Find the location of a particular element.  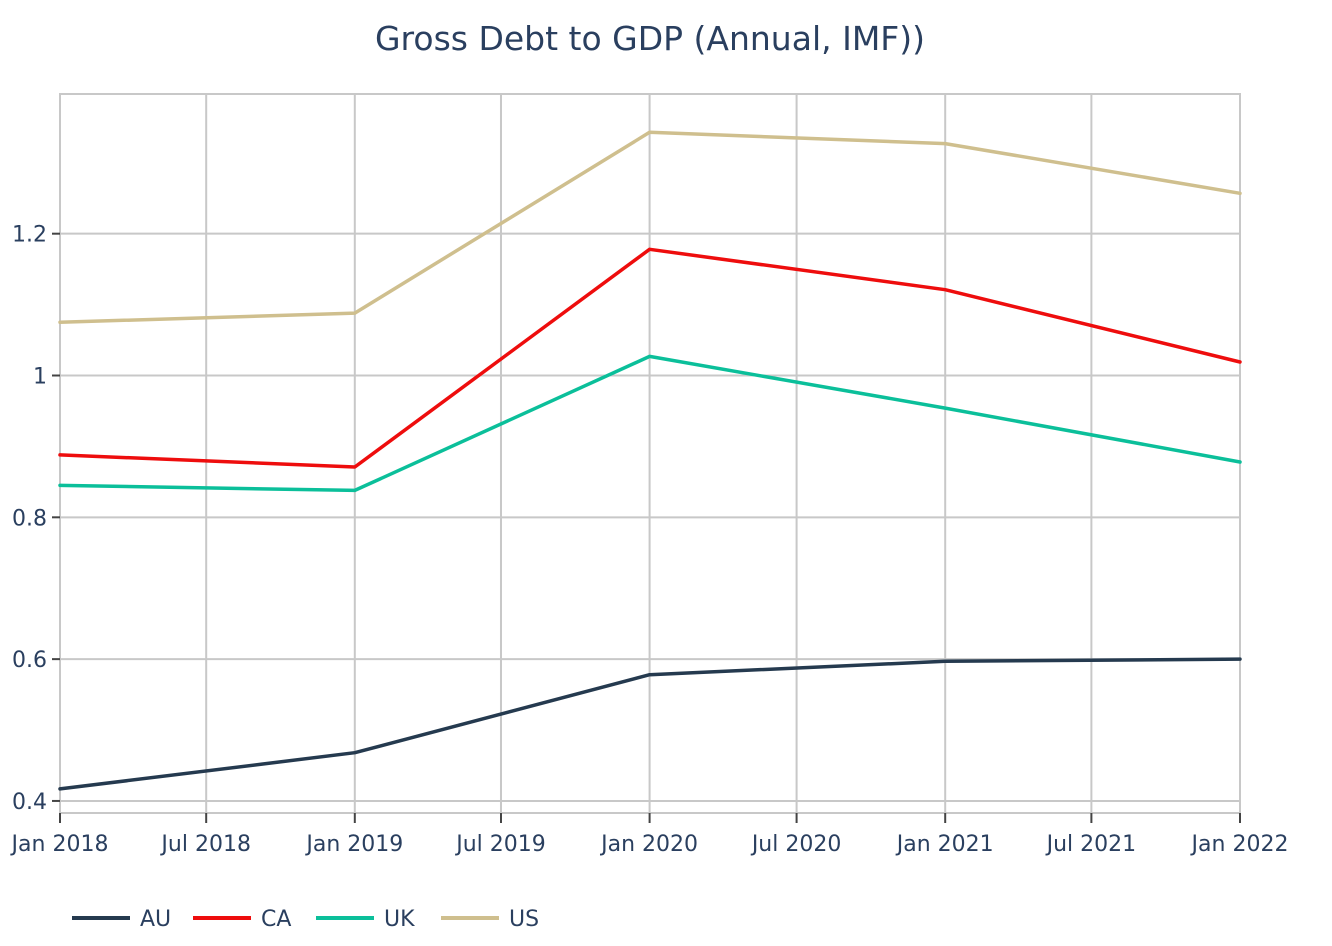

x-tick-label: Jul 2019 is located at coordinates (500, 844).